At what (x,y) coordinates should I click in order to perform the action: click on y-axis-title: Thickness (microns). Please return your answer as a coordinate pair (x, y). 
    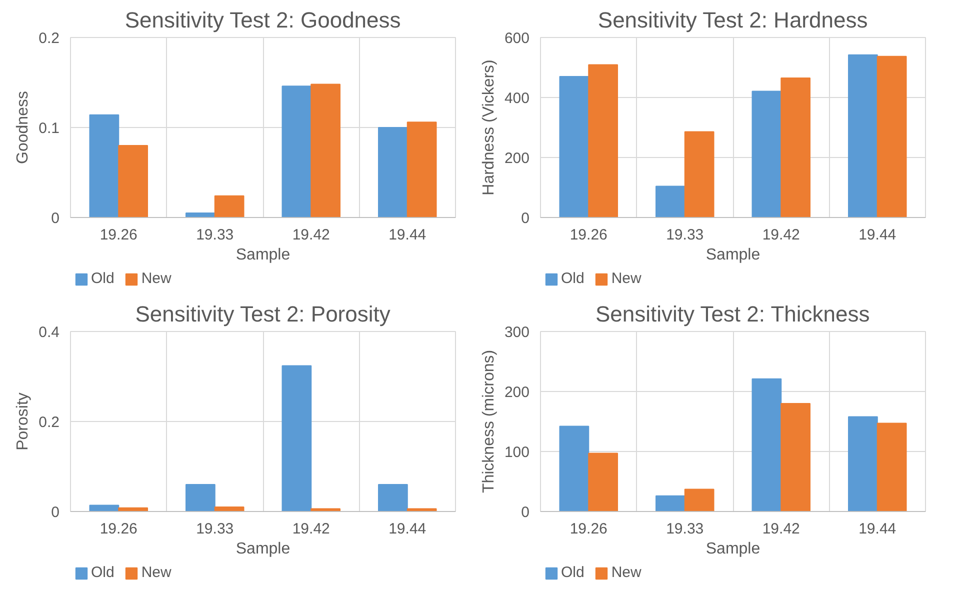
    Looking at the image, I should click on (489, 422).